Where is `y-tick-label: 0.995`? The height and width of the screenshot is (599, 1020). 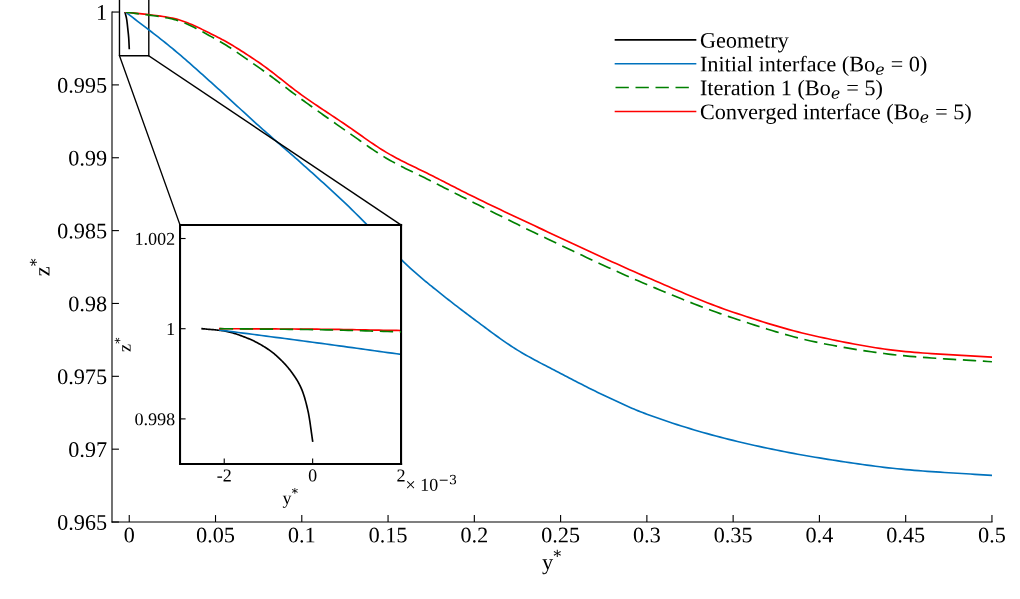
y-tick-label: 0.995 is located at coordinates (82, 85).